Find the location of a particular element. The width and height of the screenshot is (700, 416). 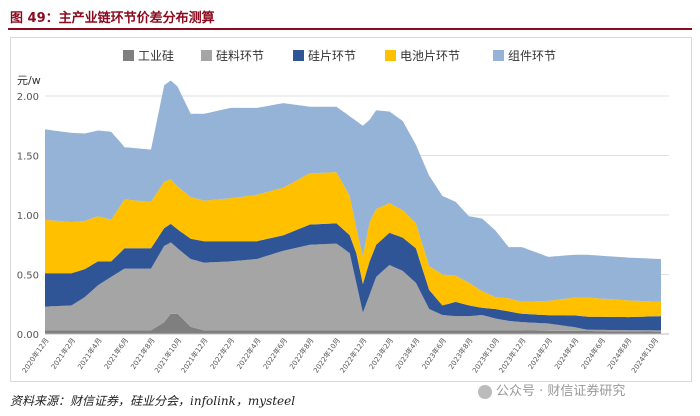

y-axis-label: 元/w is located at coordinates (29, 80).